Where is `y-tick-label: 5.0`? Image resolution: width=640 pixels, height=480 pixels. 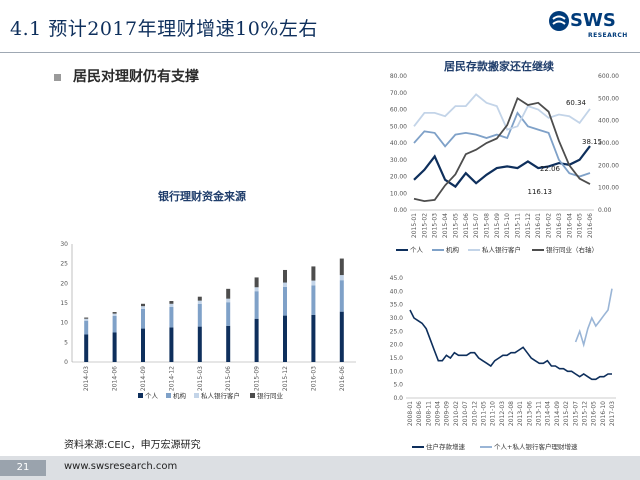
y-tick-label: 5.0 is located at coordinates (398, 385).